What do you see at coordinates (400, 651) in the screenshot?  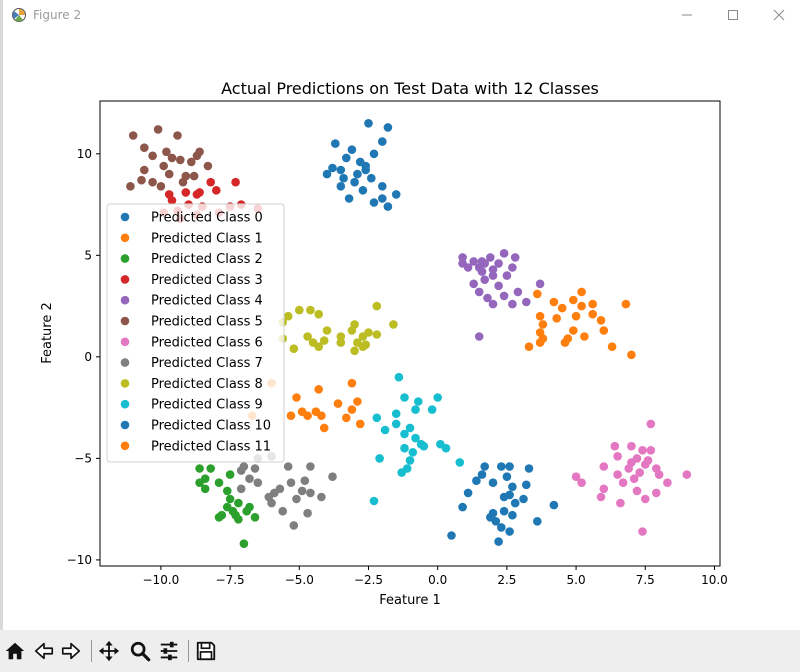 I see `navigation-toolbar` at bounding box center [400, 651].